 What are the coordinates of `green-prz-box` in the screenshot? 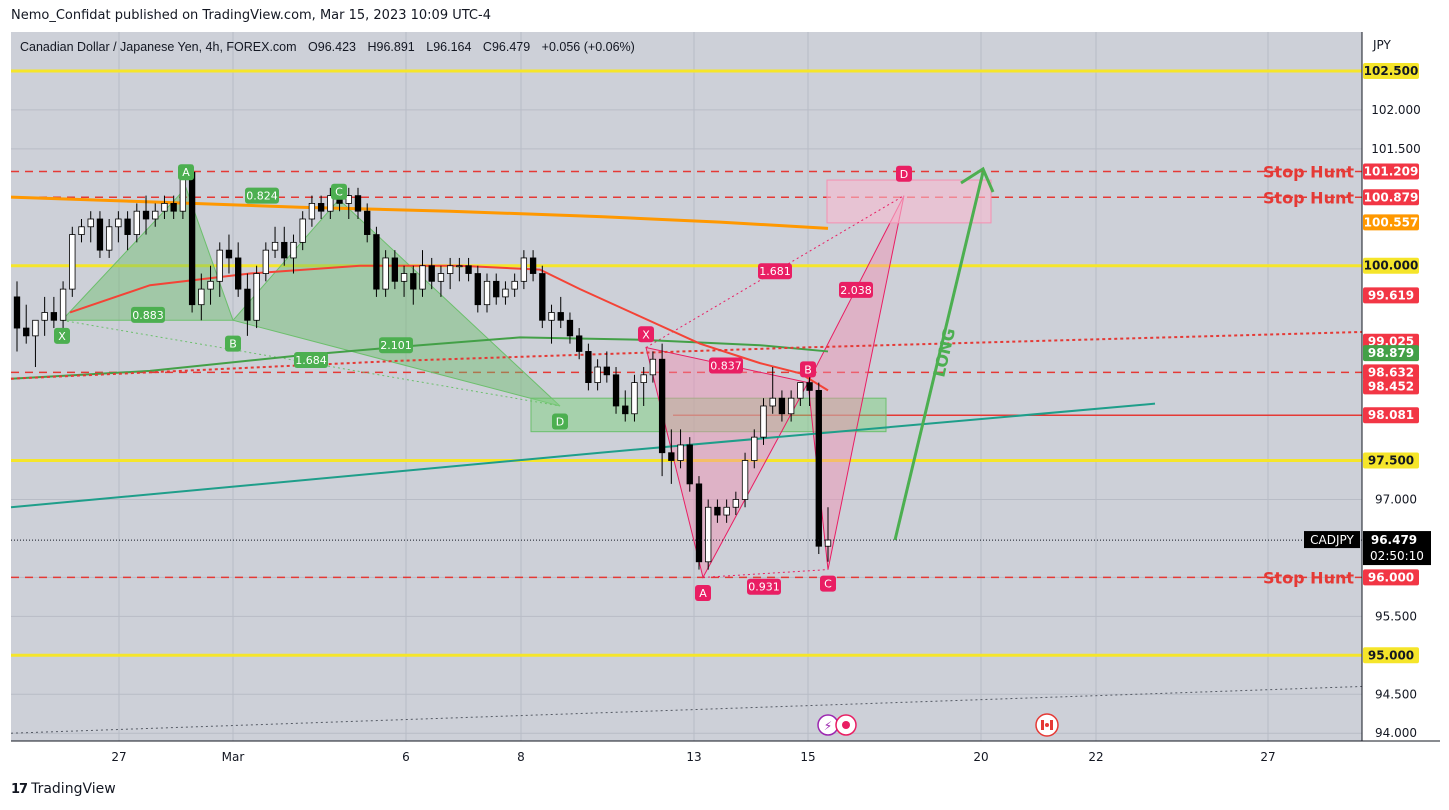 It's located at (708, 415).